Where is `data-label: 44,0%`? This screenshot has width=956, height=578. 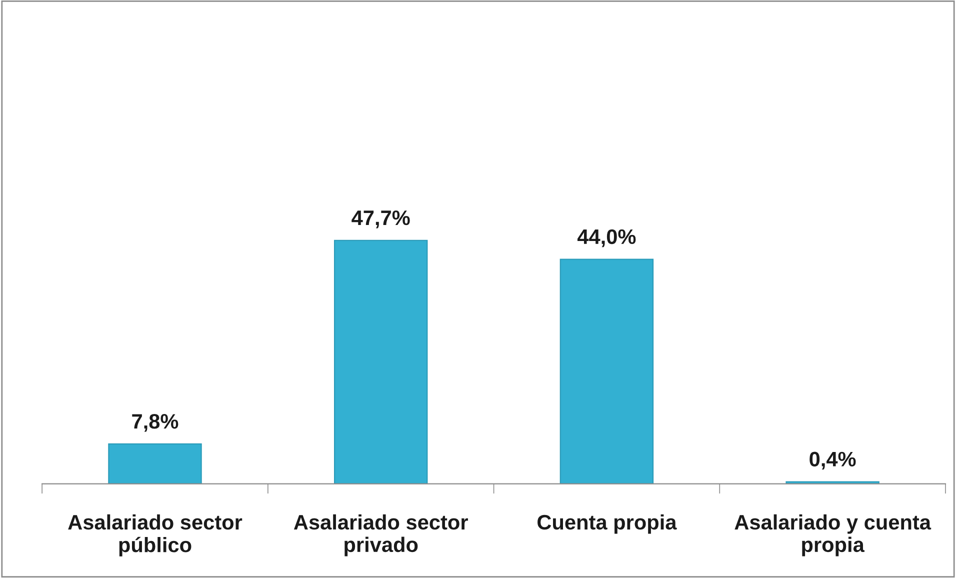
data-label: 44,0% is located at coordinates (606, 238).